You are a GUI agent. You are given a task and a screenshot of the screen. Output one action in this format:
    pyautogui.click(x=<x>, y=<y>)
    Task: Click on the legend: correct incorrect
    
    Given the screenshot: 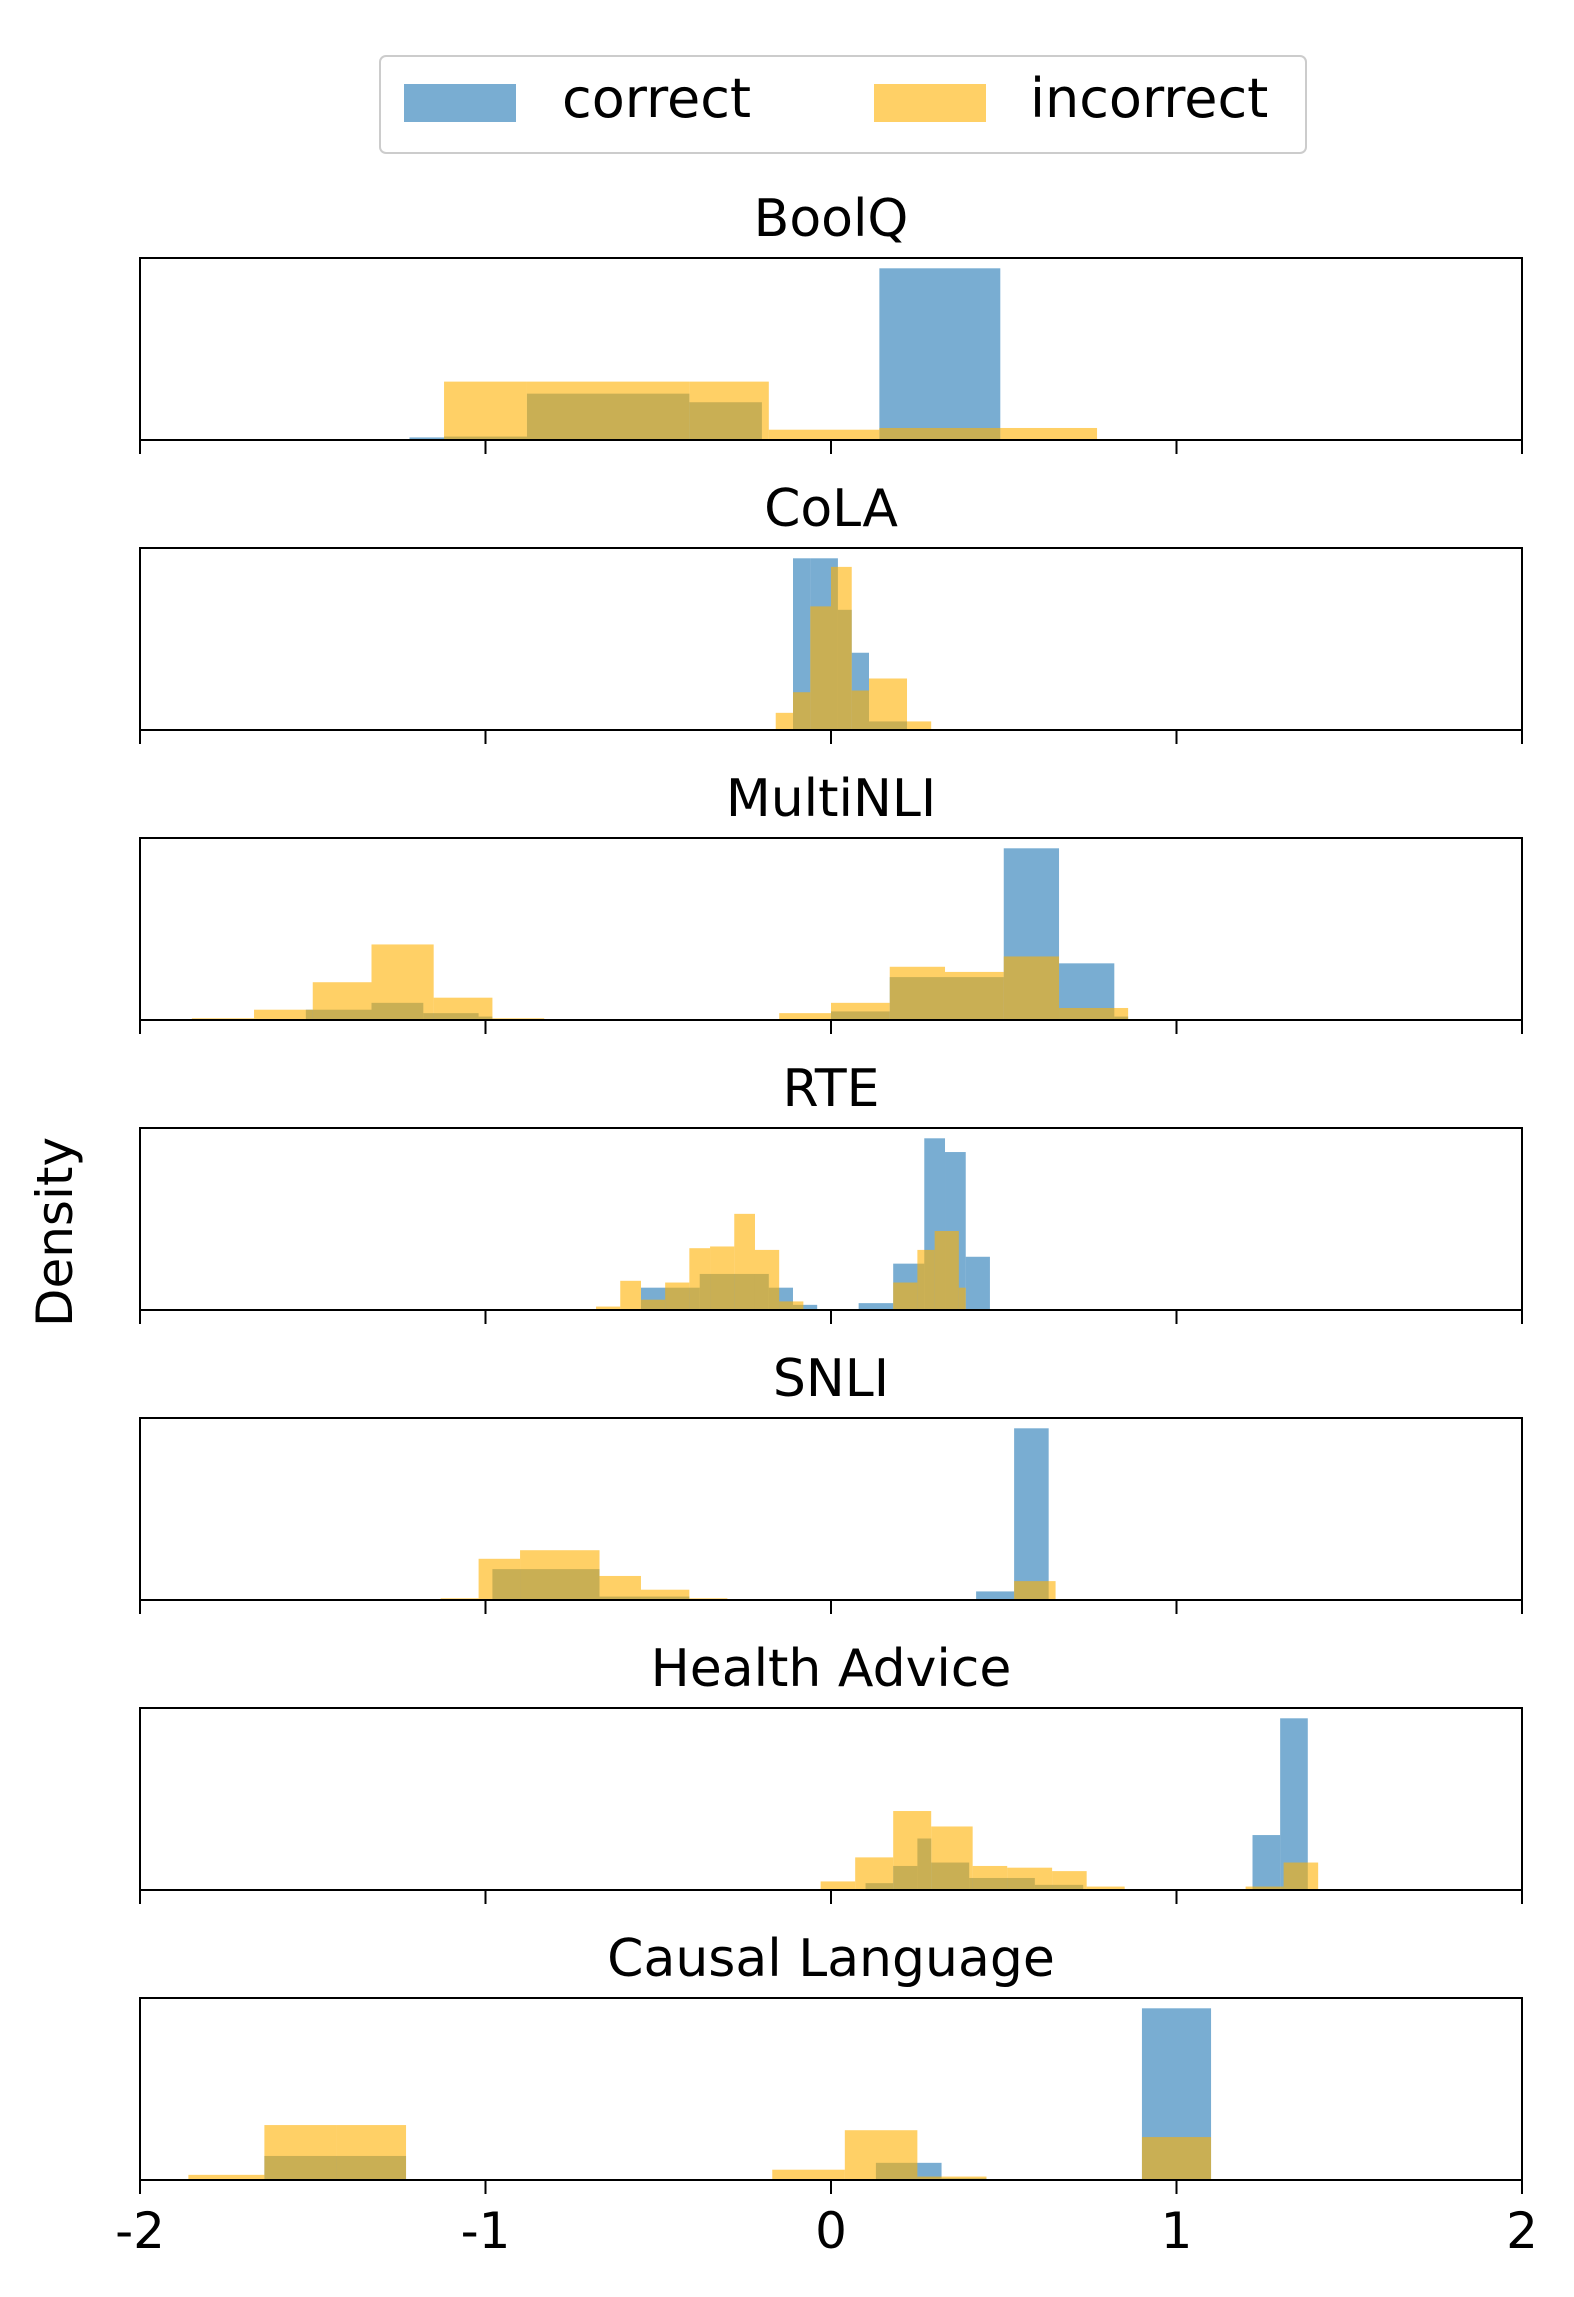 What is the action you would take?
    pyautogui.click(x=843, y=104)
    